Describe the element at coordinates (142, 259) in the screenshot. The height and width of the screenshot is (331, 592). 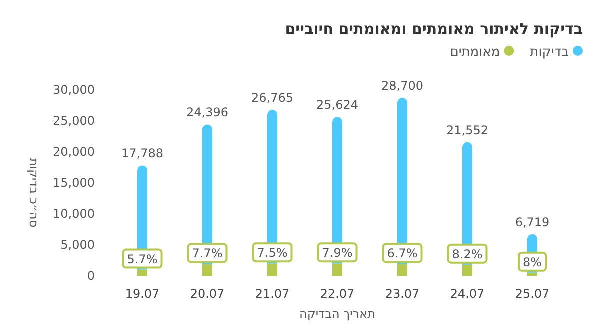
I see `annotation: 5.7%` at that location.